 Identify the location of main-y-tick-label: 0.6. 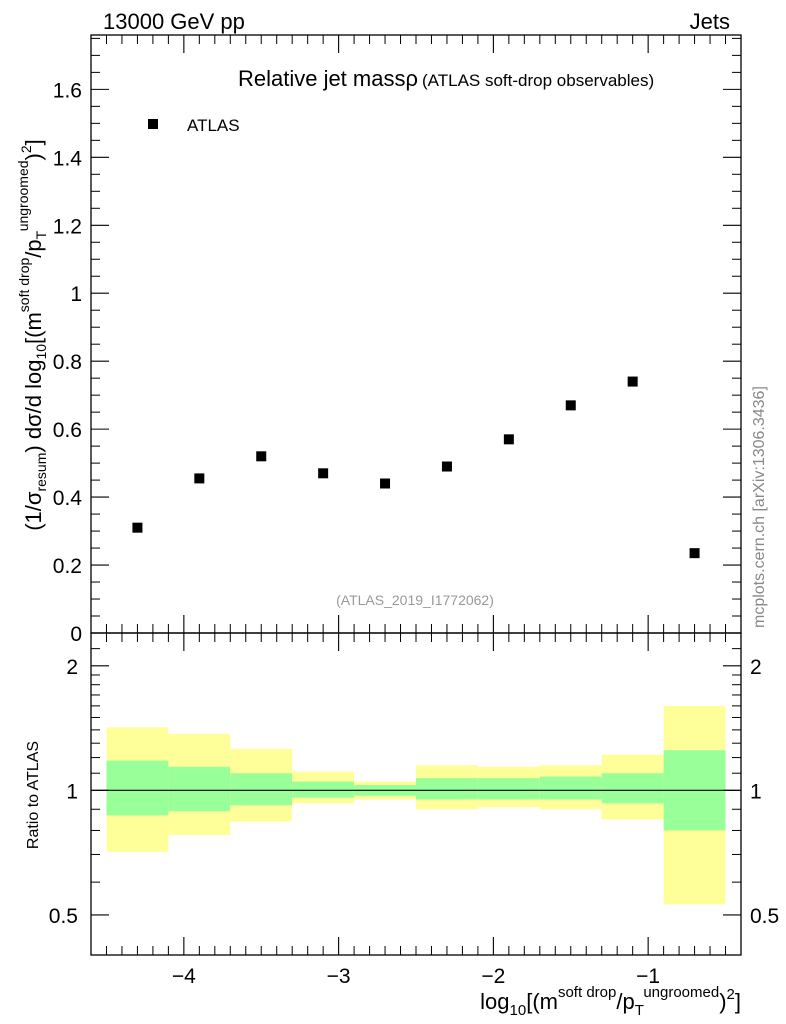
(67, 430).